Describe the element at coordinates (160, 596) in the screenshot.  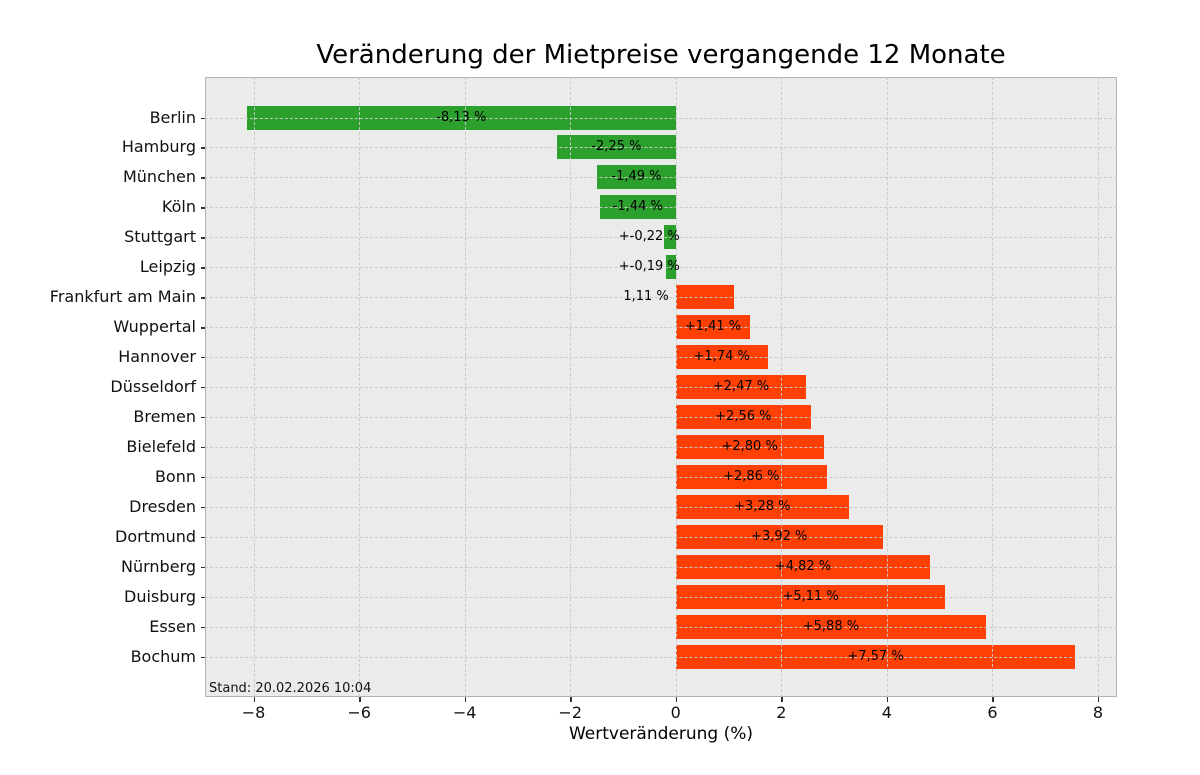
I see `y-tick-label-duisburg: Duisburg` at that location.